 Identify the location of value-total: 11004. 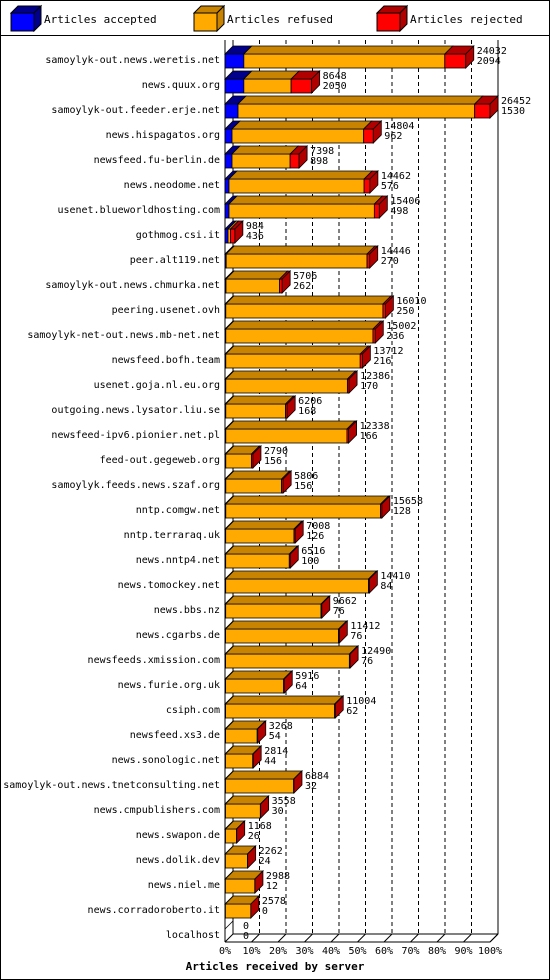
(361, 701).